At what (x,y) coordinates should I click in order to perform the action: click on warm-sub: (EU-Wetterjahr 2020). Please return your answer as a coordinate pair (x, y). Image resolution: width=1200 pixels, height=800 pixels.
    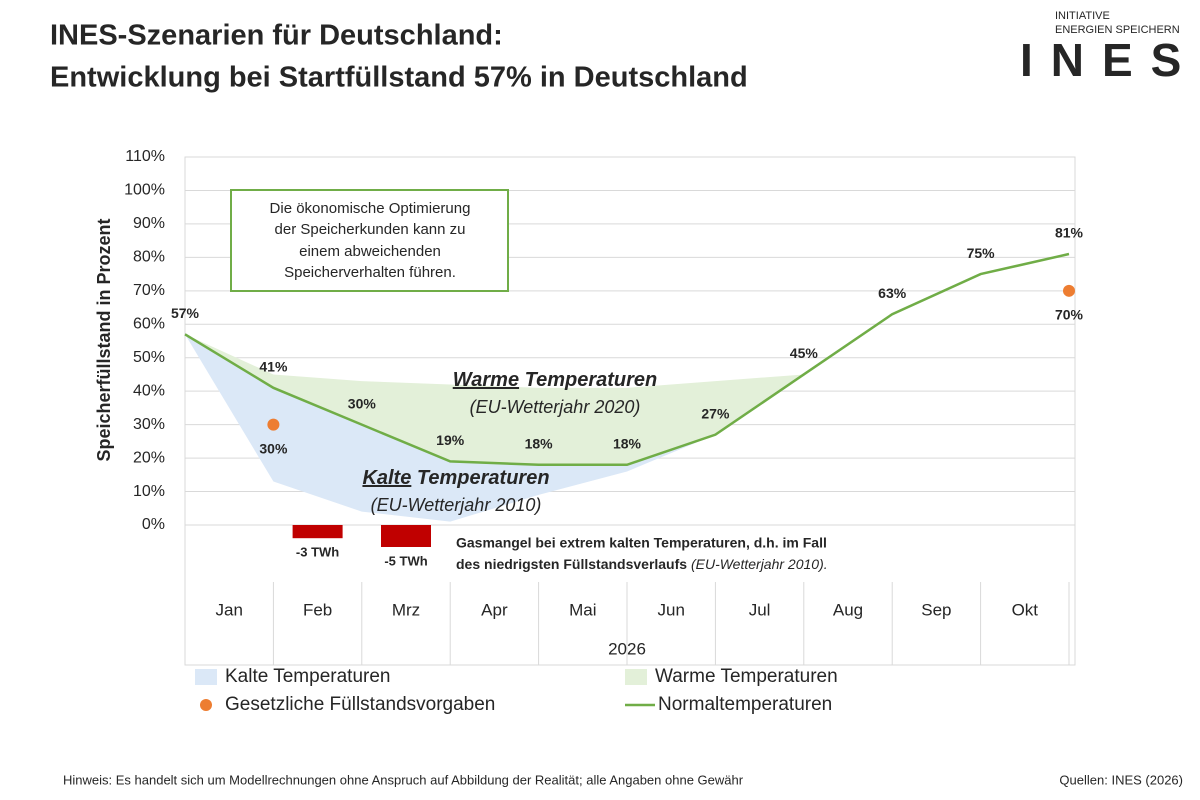
    Looking at the image, I should click on (555, 407).